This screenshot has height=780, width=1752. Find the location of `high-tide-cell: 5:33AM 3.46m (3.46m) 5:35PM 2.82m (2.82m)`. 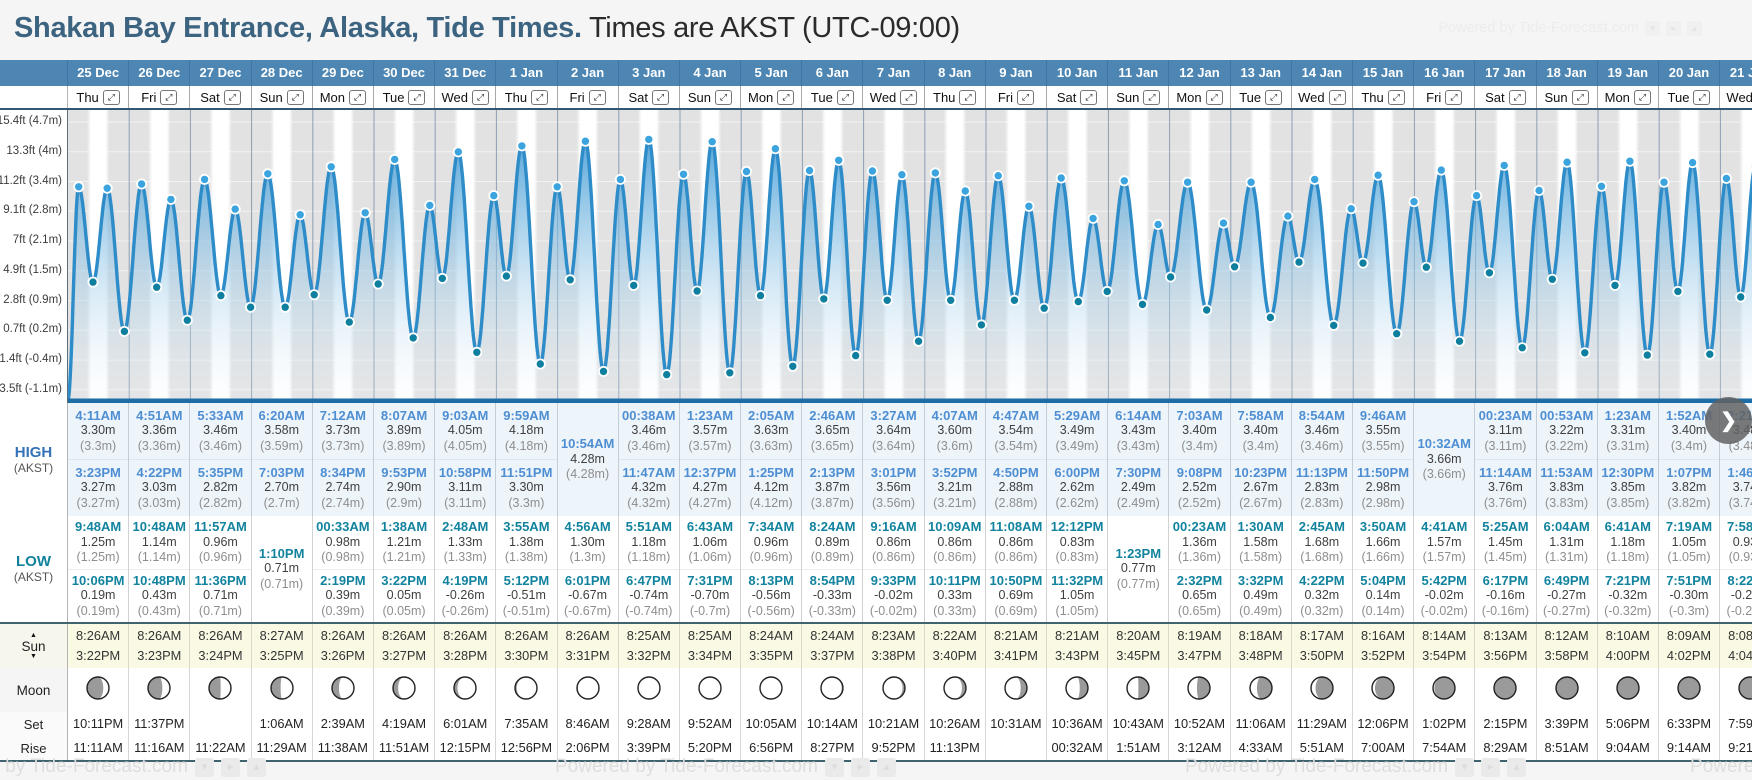

high-tide-cell: 5:33AM 3.46m (3.46m) 5:35PM 2.82m (2.82m) is located at coordinates (221, 459).